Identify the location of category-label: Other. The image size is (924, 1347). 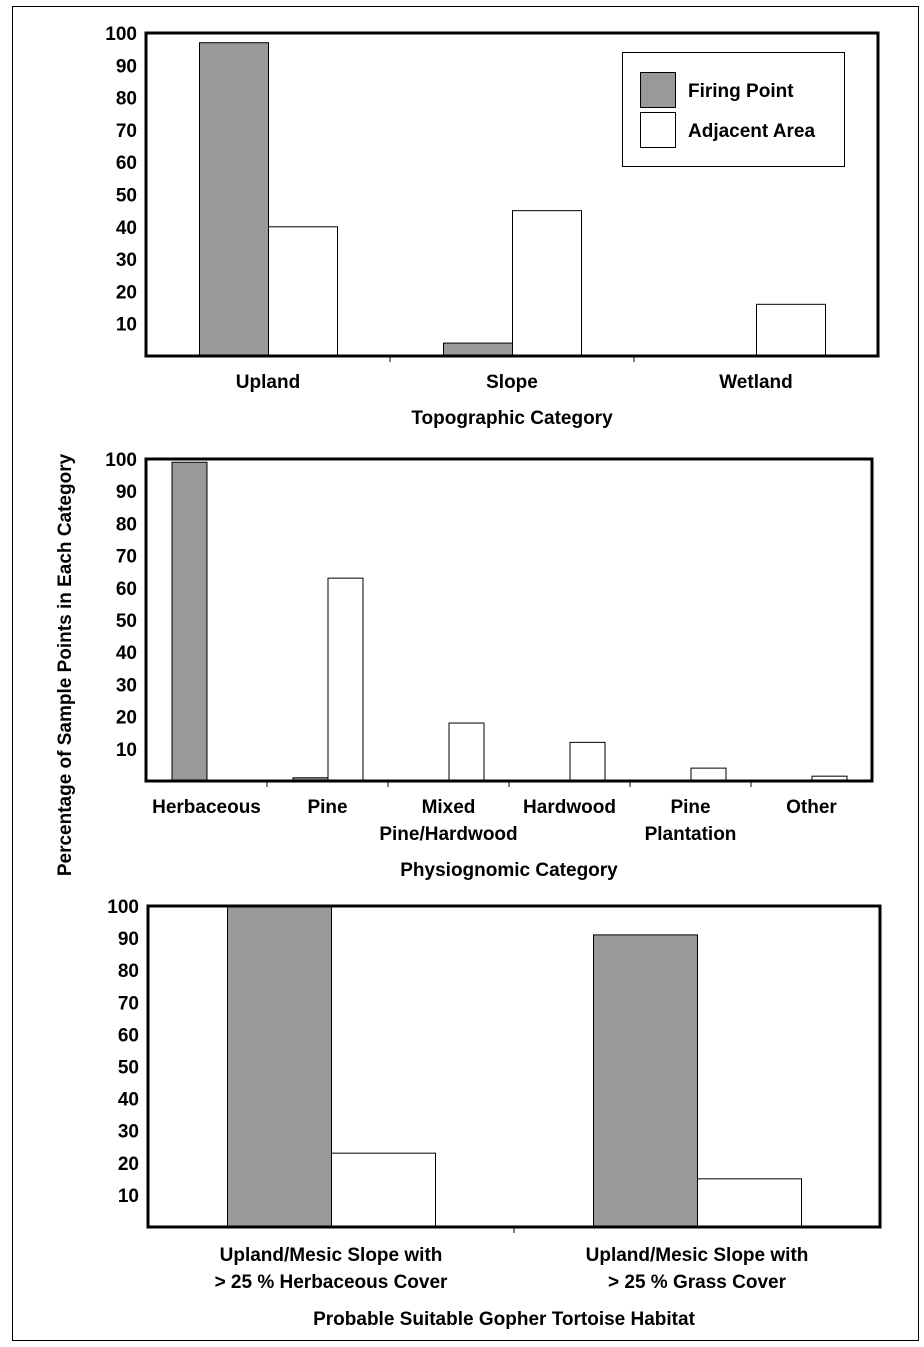
(811, 807).